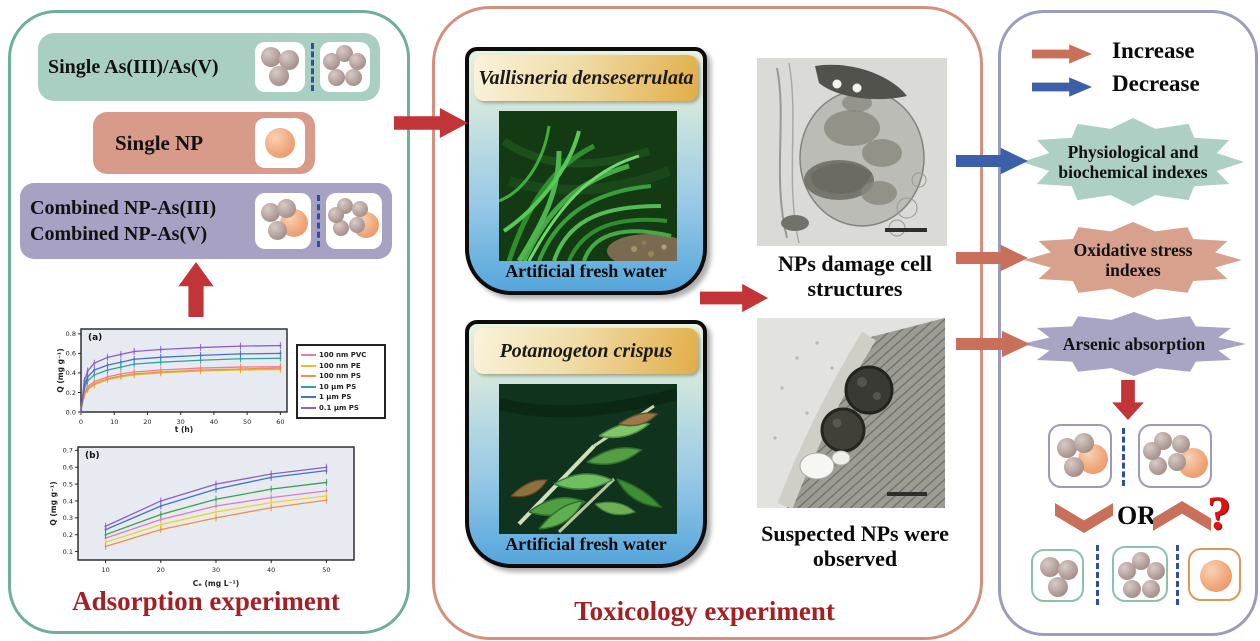  What do you see at coordinates (133, 66) in the screenshot?
I see `single-arsenic-label: Single As(III)/As(V)` at bounding box center [133, 66].